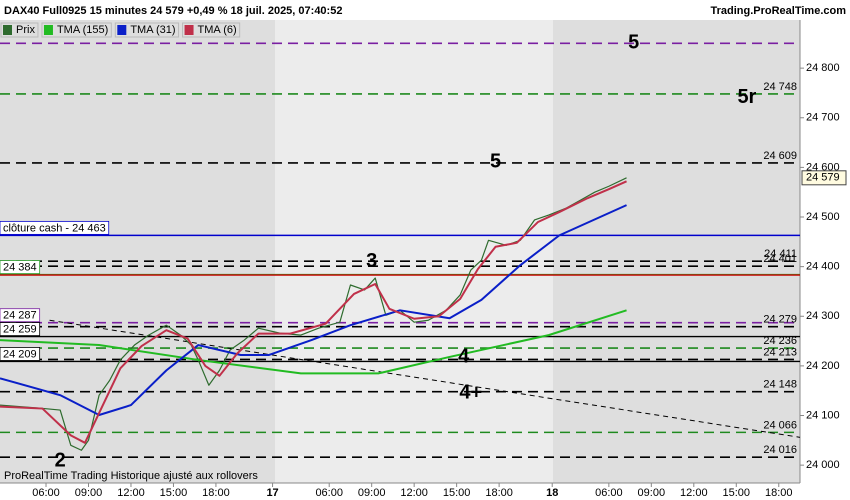  I want to click on y-tick-label: 24 400, so click(823, 267).